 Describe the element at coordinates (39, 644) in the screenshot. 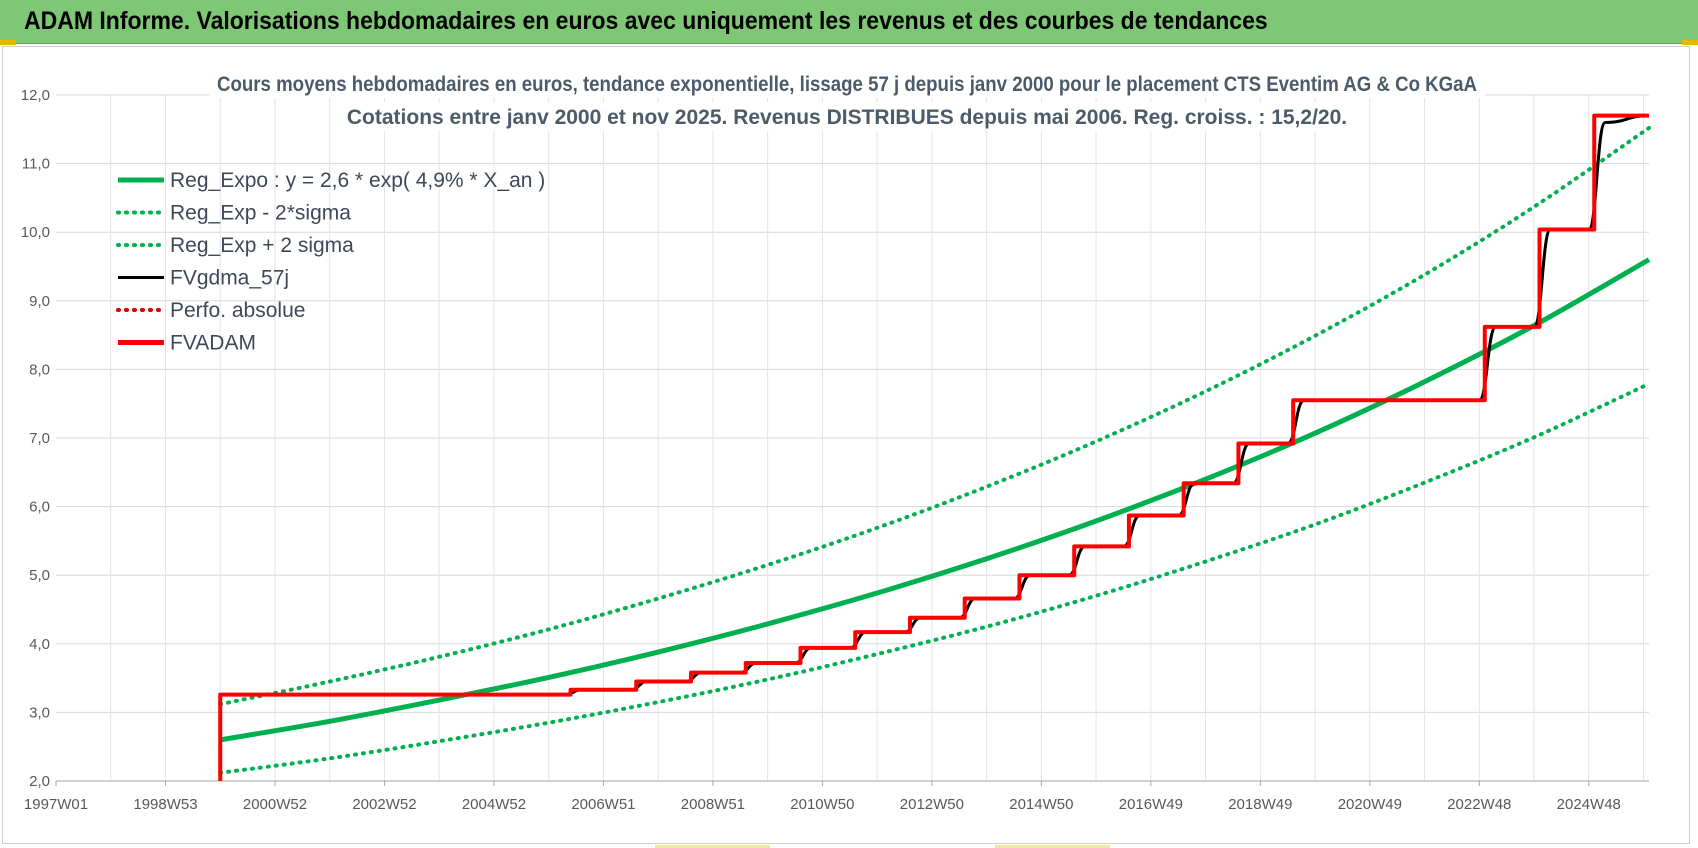

I see `y-tick-label: 4,0` at that location.